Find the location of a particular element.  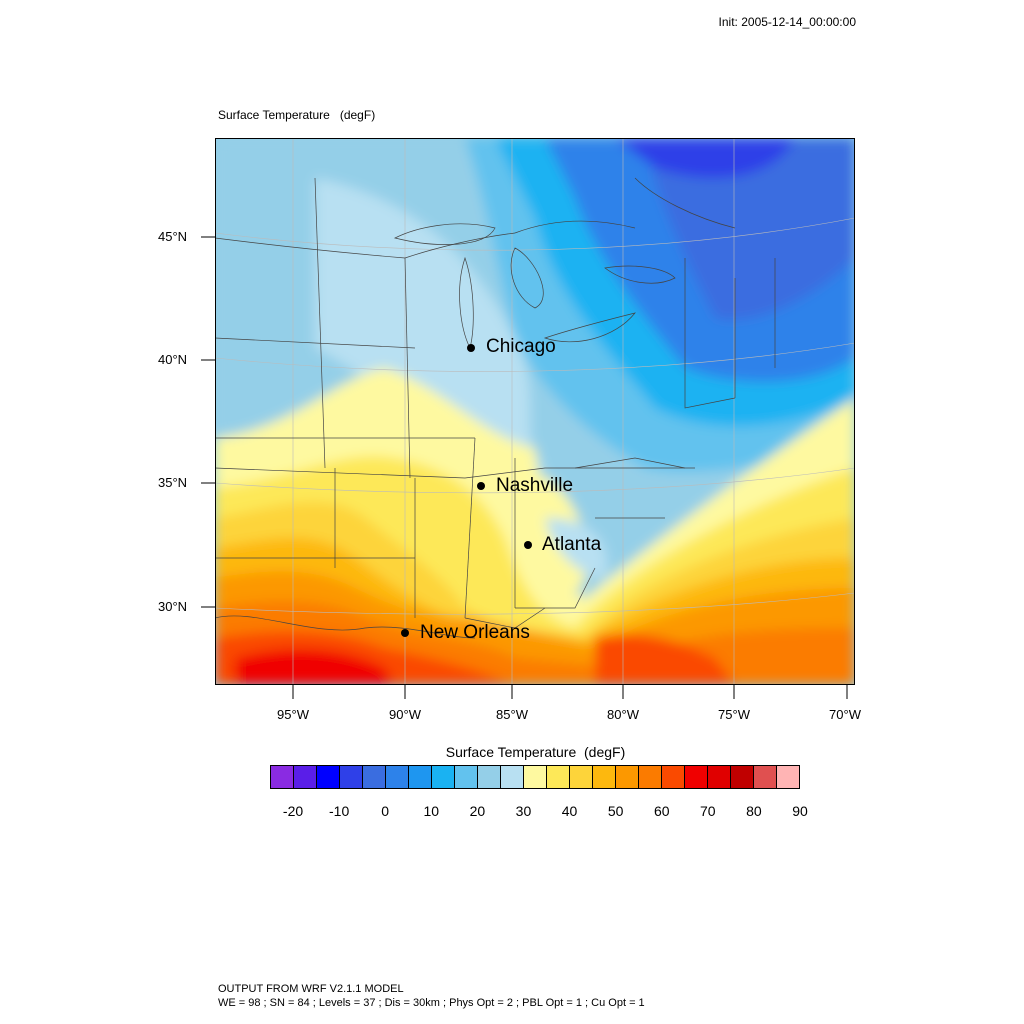

lon-label-80: 80°W is located at coordinates (623, 714).